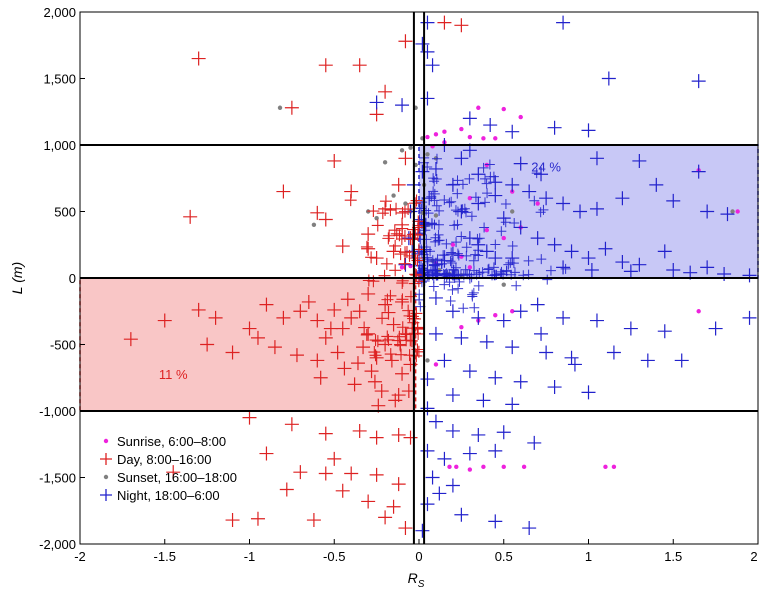  Describe the element at coordinates (63, 345) in the screenshot. I see `y-tick-label: -500` at that location.